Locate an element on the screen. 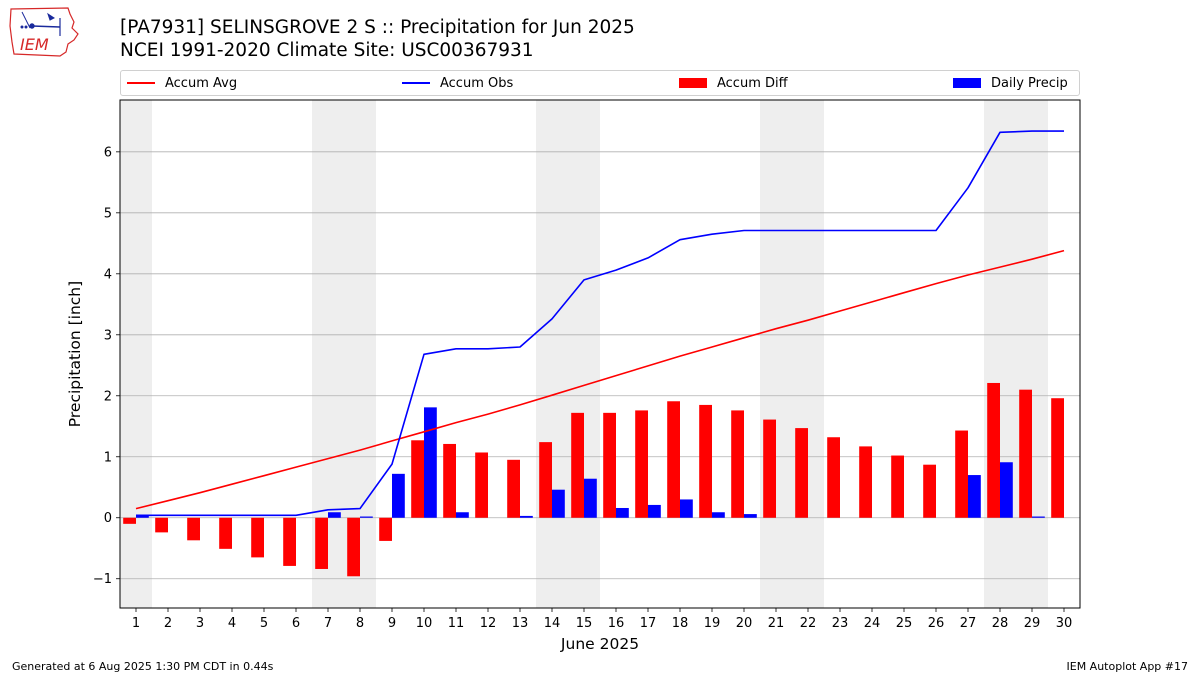  y-tick-label: 5 is located at coordinates (108, 213).